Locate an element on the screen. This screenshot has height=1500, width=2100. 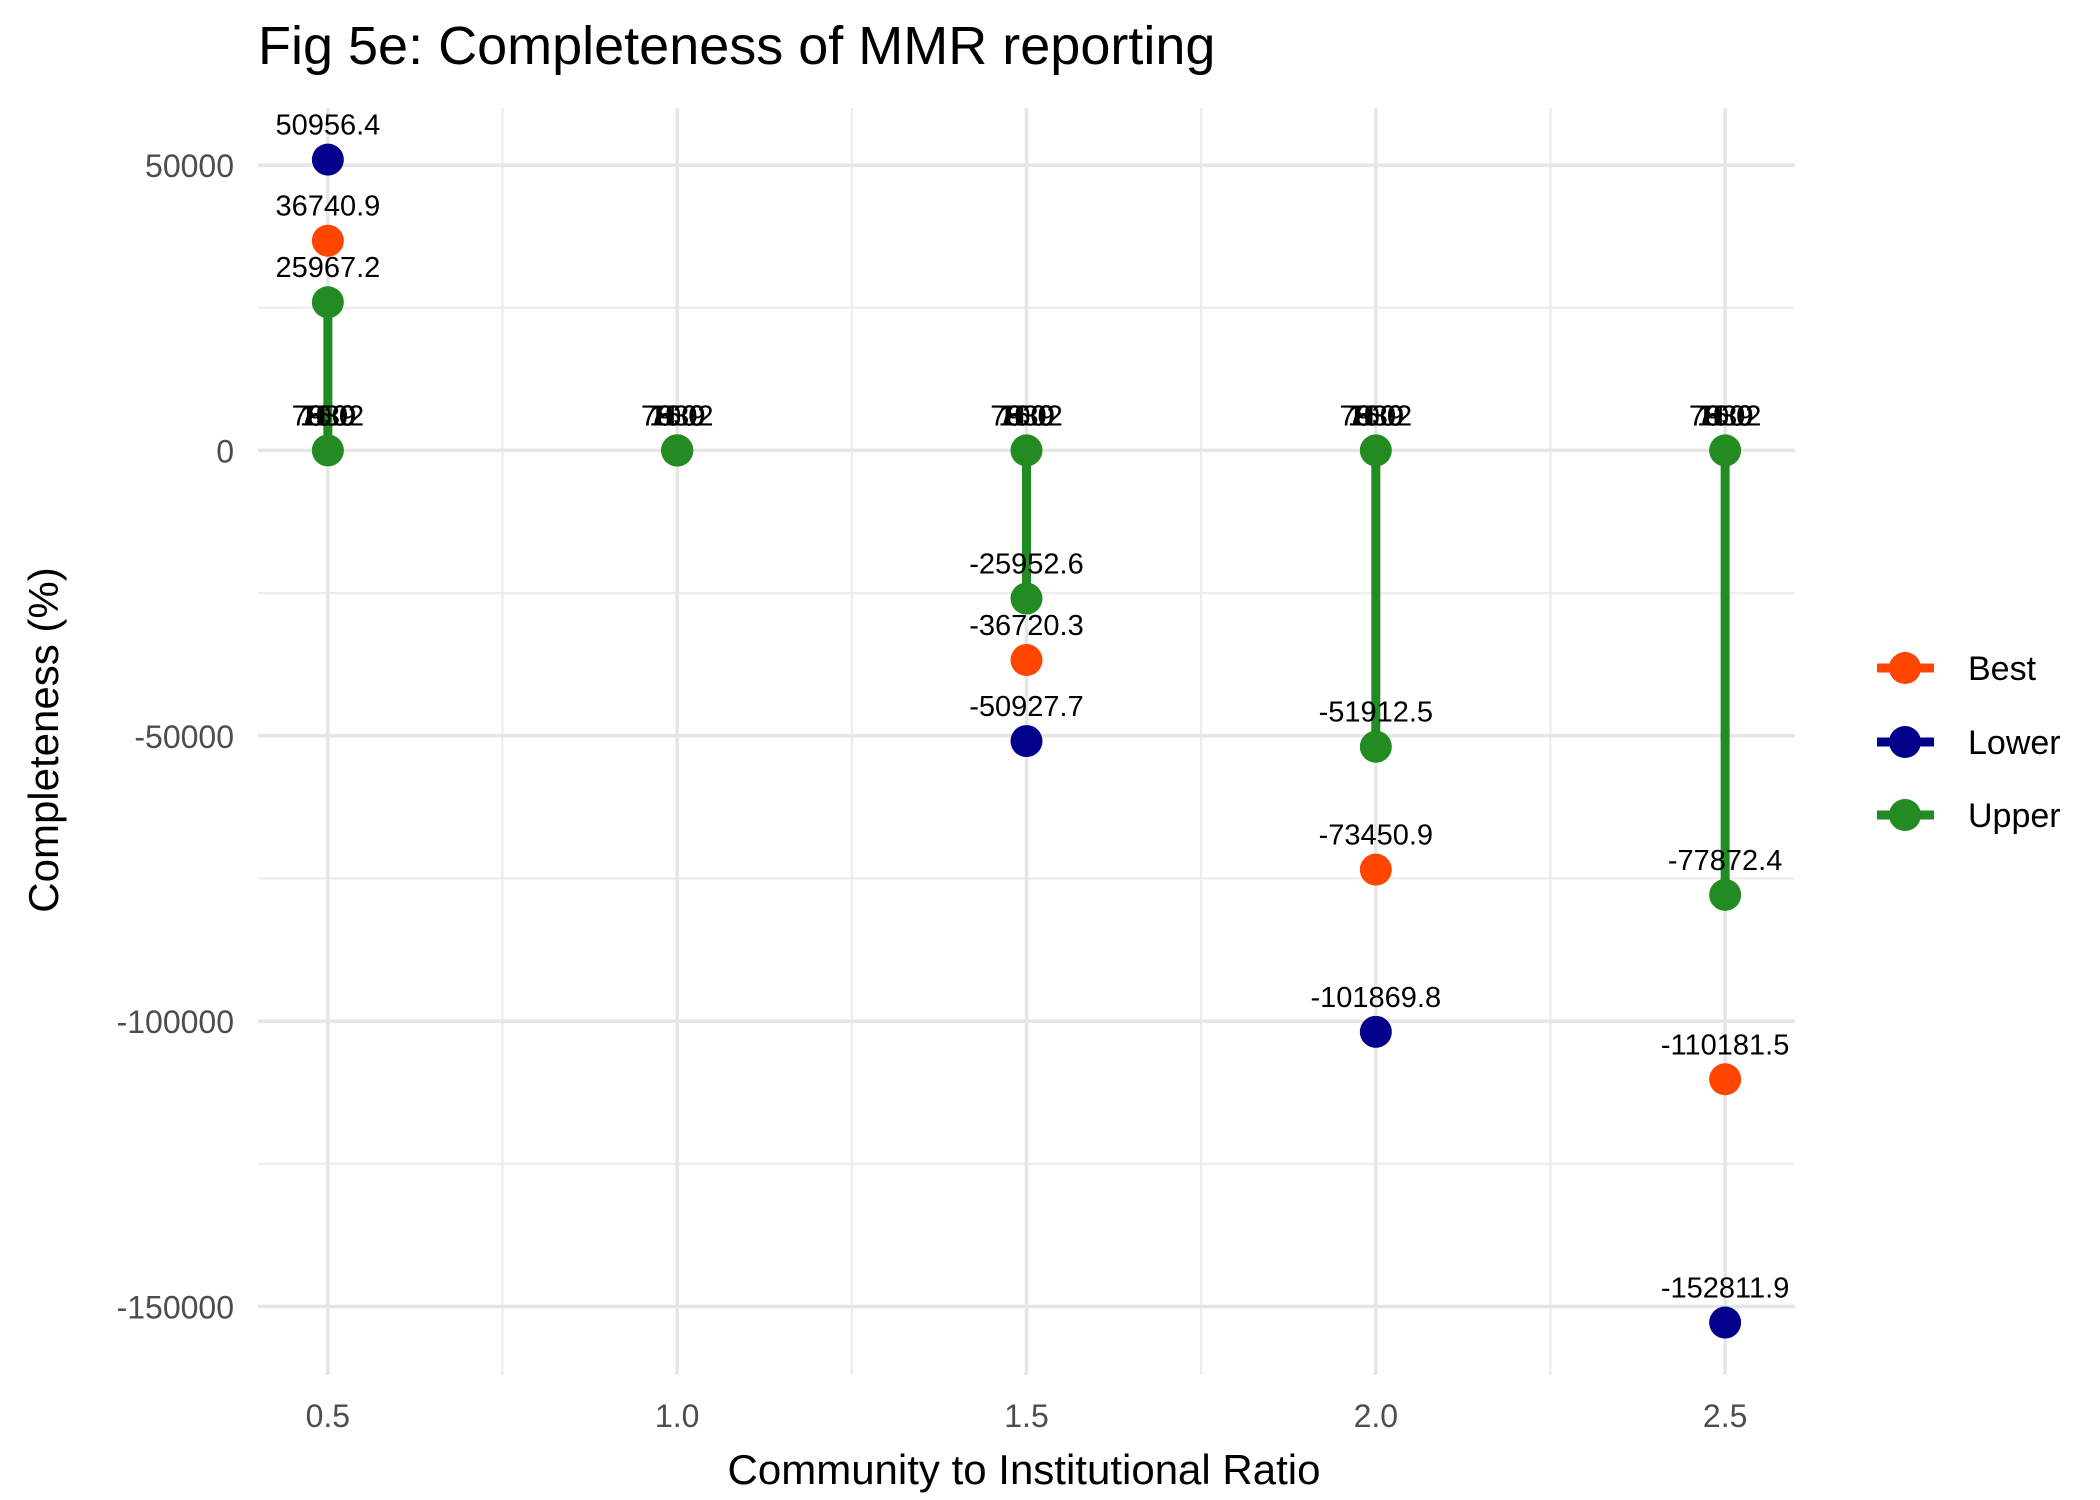
legend: Best Lower Upper is located at coordinates (1969, 742).